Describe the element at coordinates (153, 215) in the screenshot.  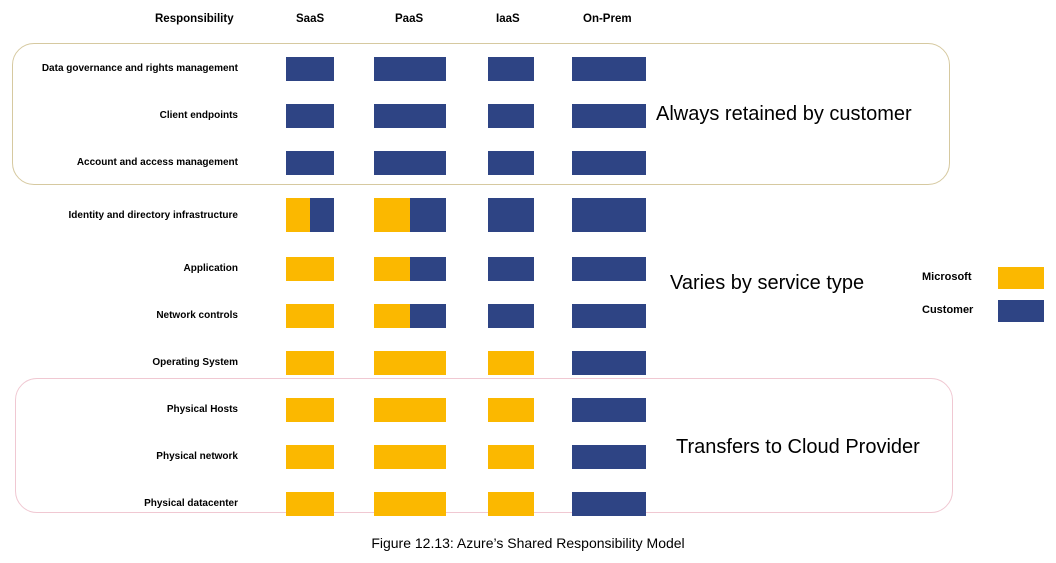
I see `row-label-identity-directory: Identity and directory infrastructure` at that location.